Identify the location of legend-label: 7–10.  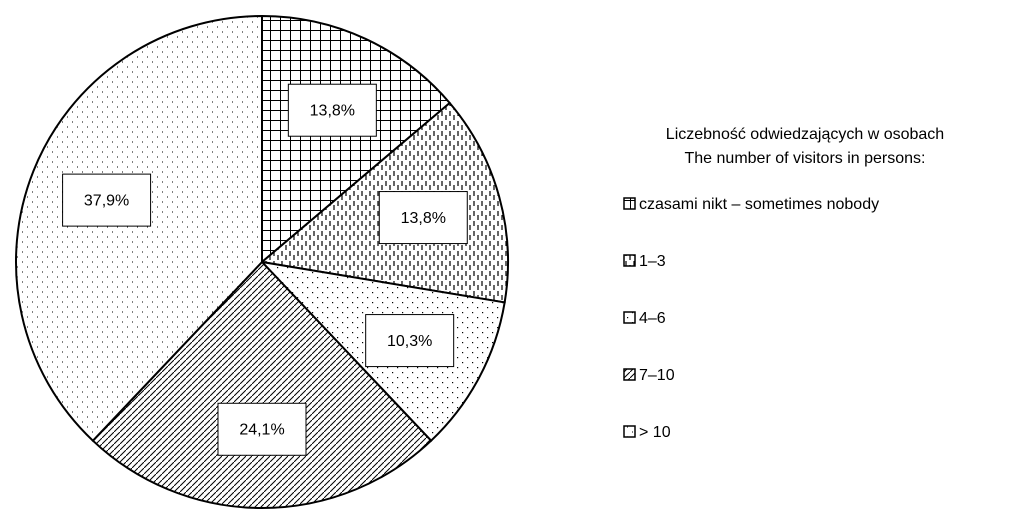
(657, 375).